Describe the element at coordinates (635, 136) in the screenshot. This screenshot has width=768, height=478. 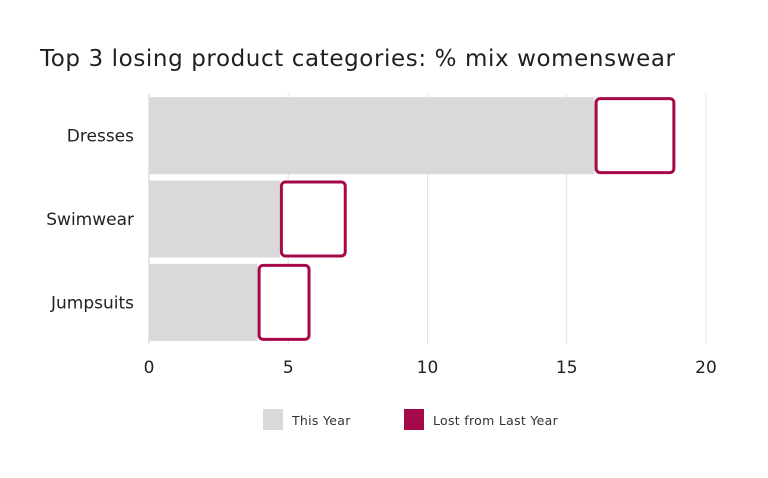
I see `bar-lost-from-last-year-dresses` at that location.